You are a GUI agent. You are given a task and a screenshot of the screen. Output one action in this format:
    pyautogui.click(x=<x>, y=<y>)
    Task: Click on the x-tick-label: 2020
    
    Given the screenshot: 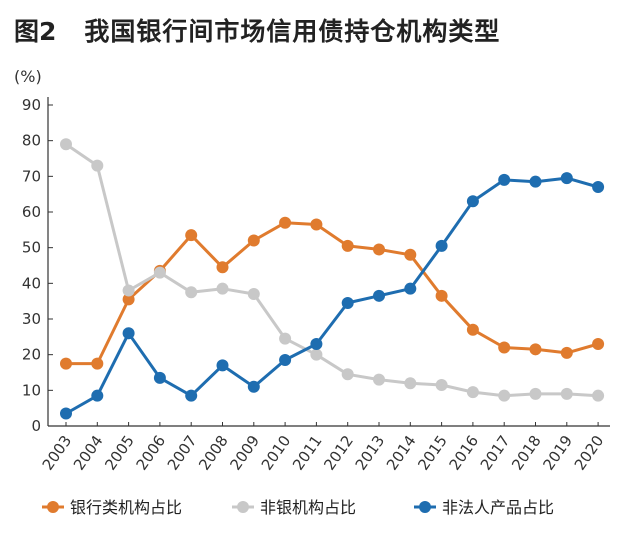 What is the action you would take?
    pyautogui.click(x=589, y=453)
    